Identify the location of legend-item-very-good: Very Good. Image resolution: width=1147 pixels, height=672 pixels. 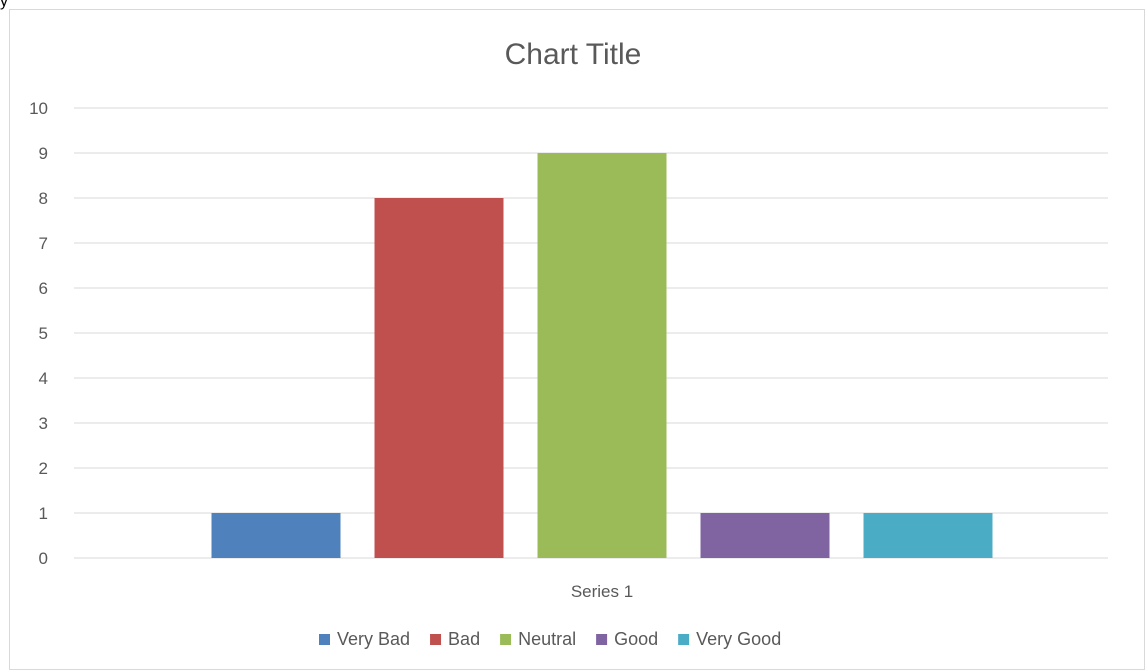
(729, 639).